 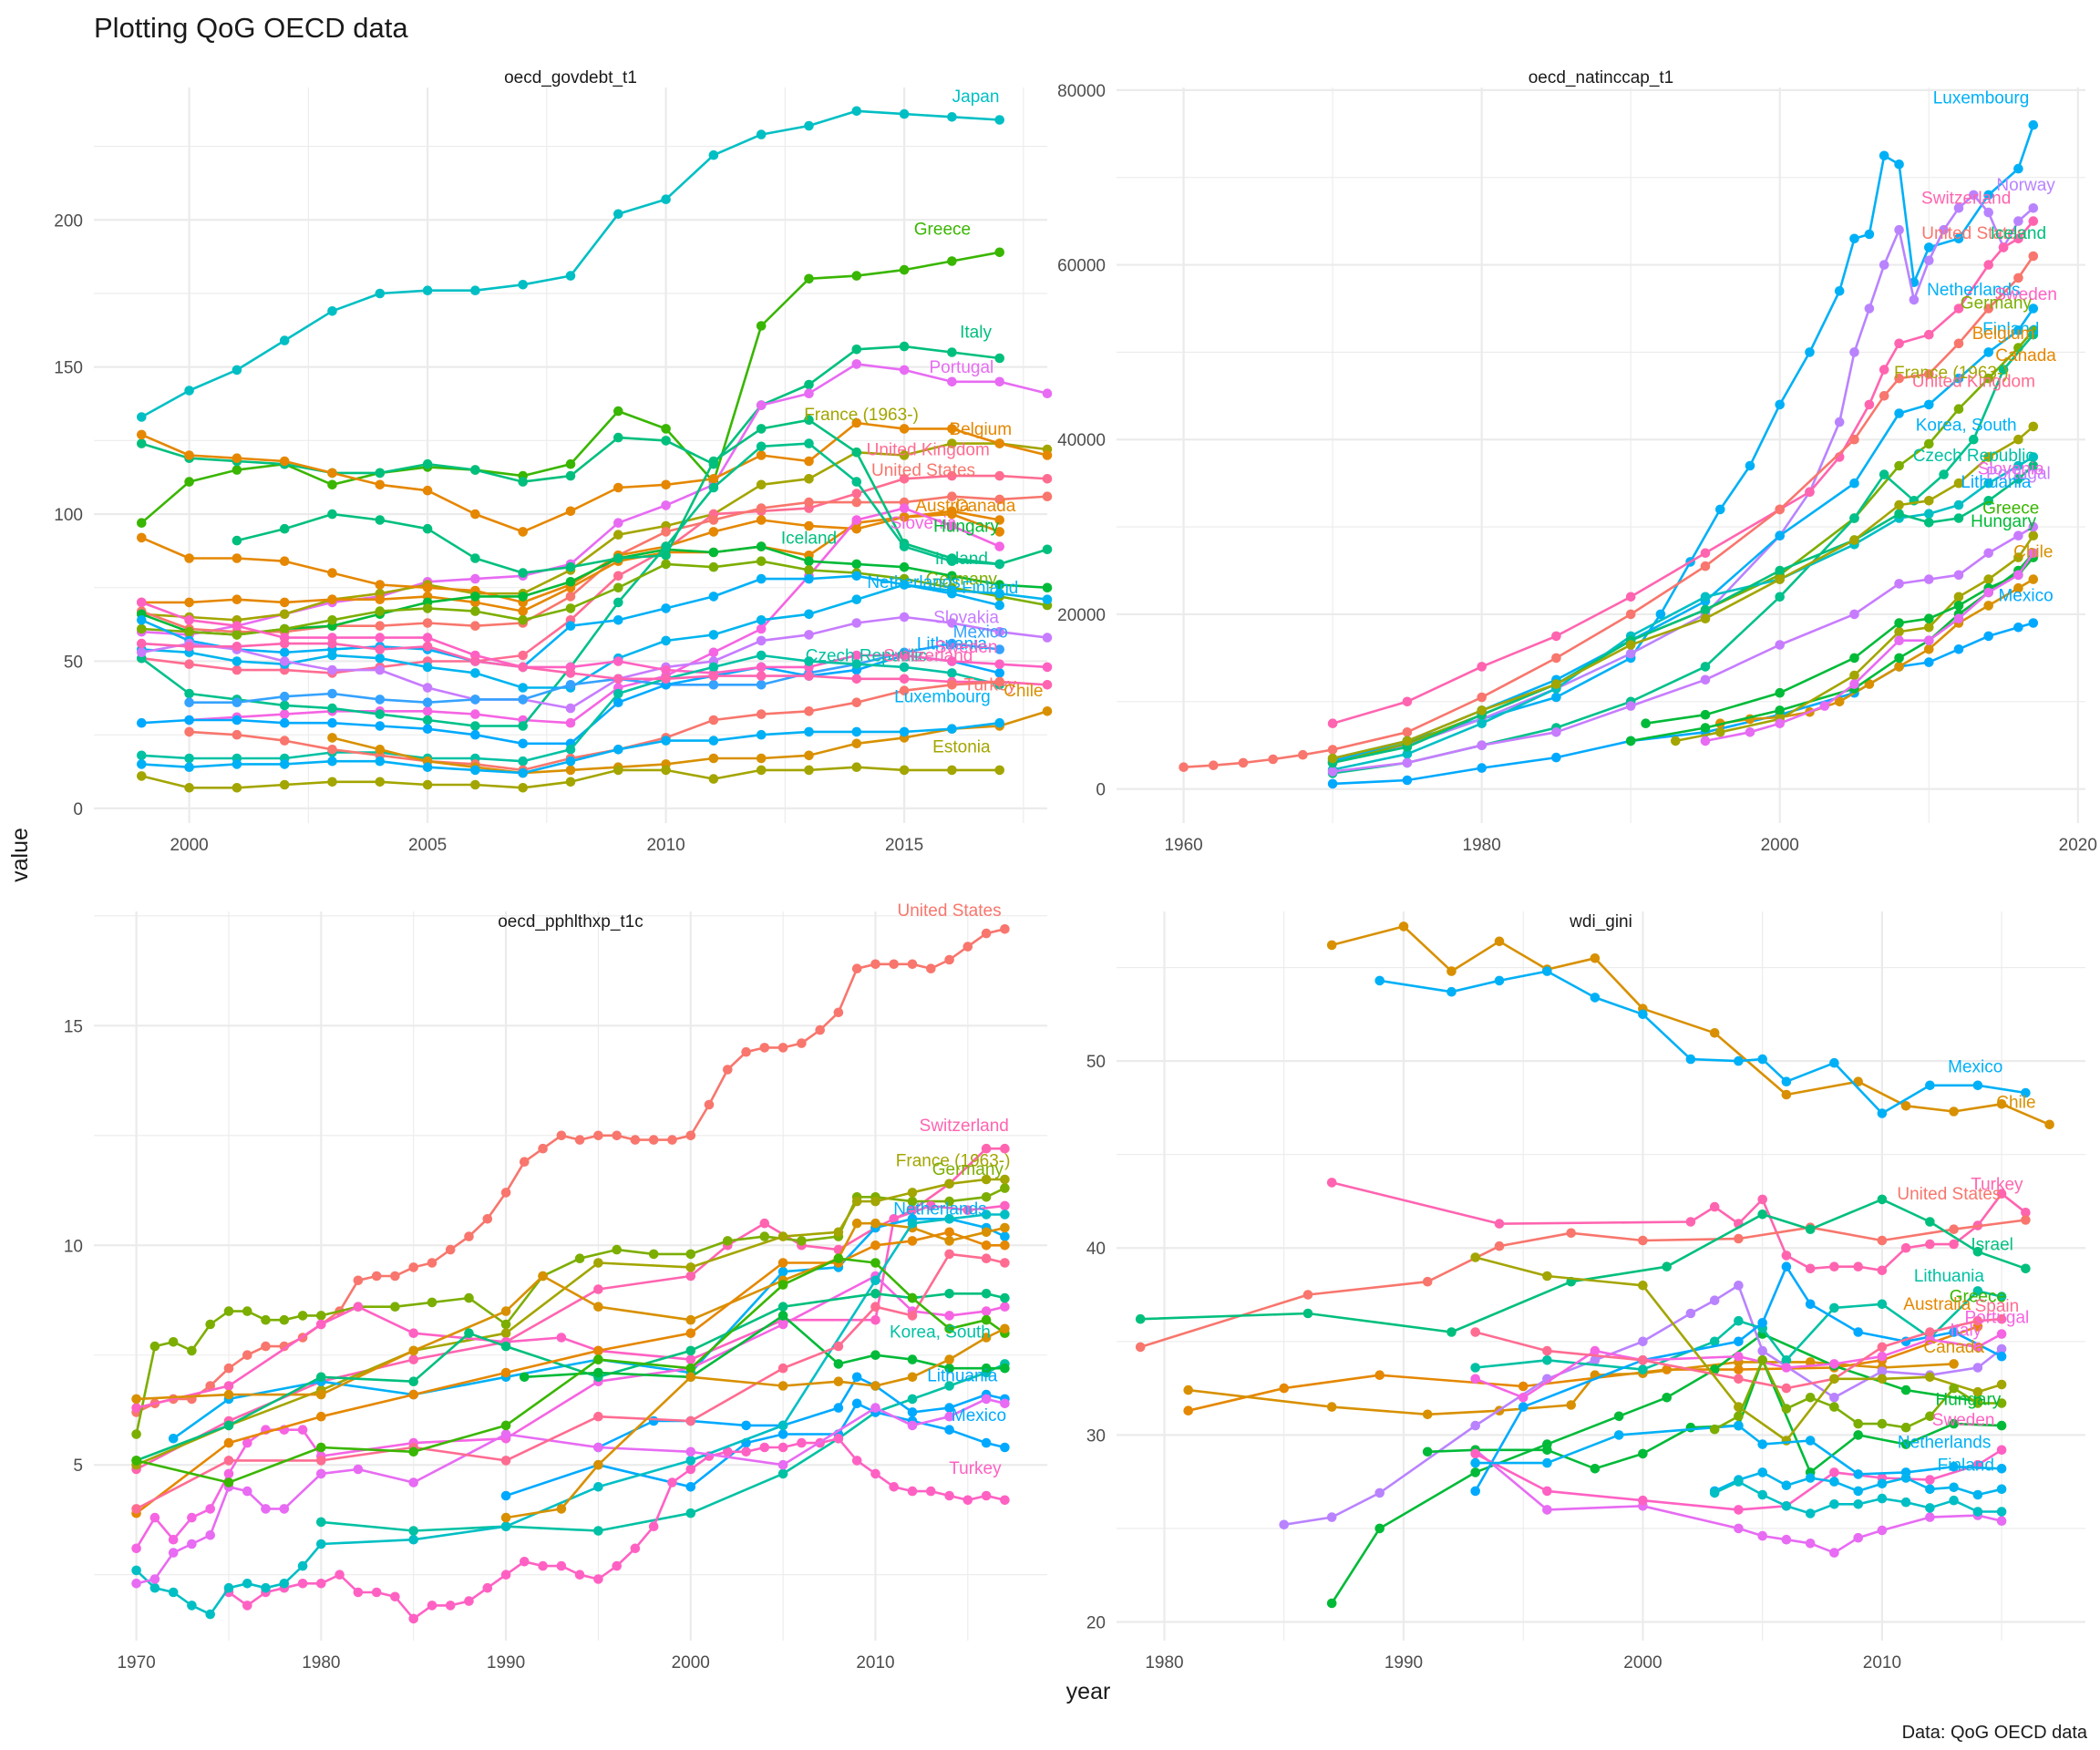 What do you see at coordinates (571, 1492) in the screenshot?
I see `series-estonia` at bounding box center [571, 1492].